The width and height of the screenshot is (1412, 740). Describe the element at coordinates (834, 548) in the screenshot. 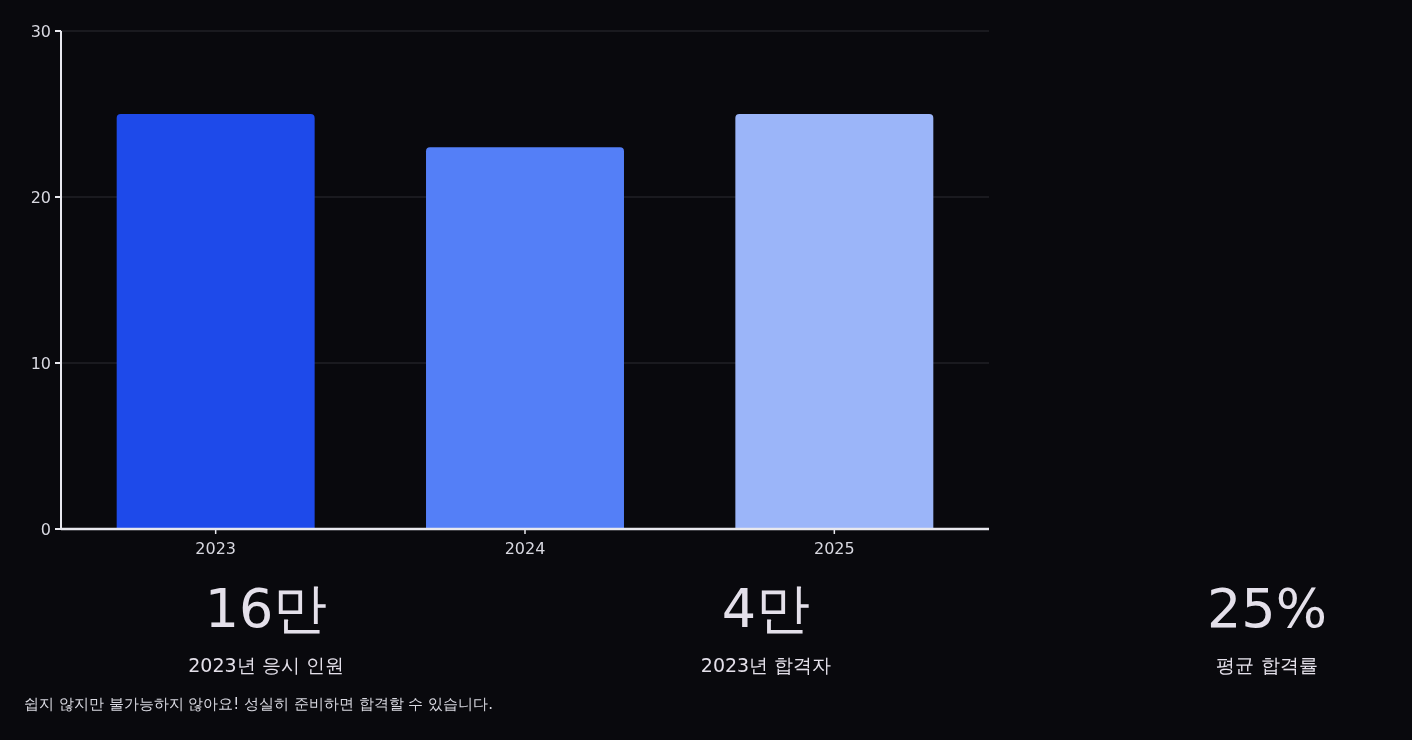

I see `x-tick-label: 2025` at that location.